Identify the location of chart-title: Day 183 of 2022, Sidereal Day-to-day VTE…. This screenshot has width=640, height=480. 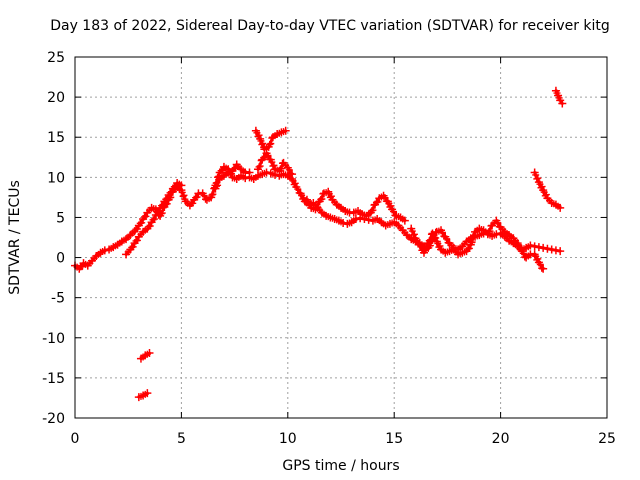
(330, 26).